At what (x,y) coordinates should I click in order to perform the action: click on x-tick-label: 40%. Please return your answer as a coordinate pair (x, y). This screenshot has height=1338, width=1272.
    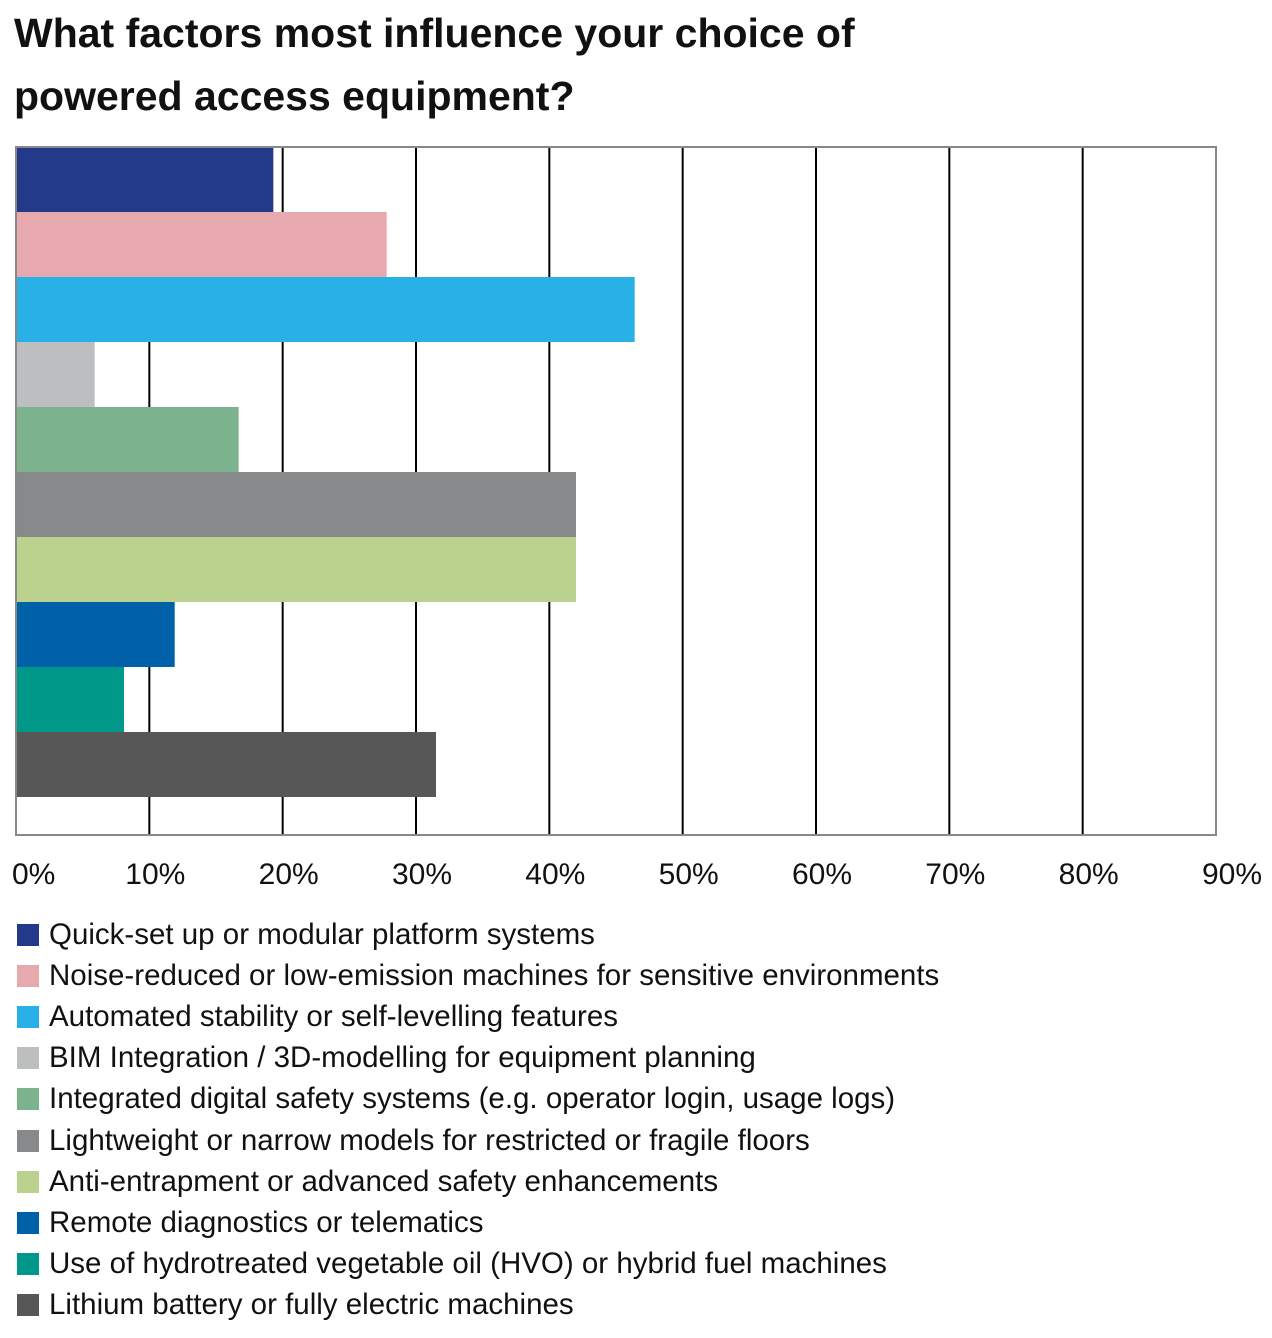
    Looking at the image, I should click on (555, 874).